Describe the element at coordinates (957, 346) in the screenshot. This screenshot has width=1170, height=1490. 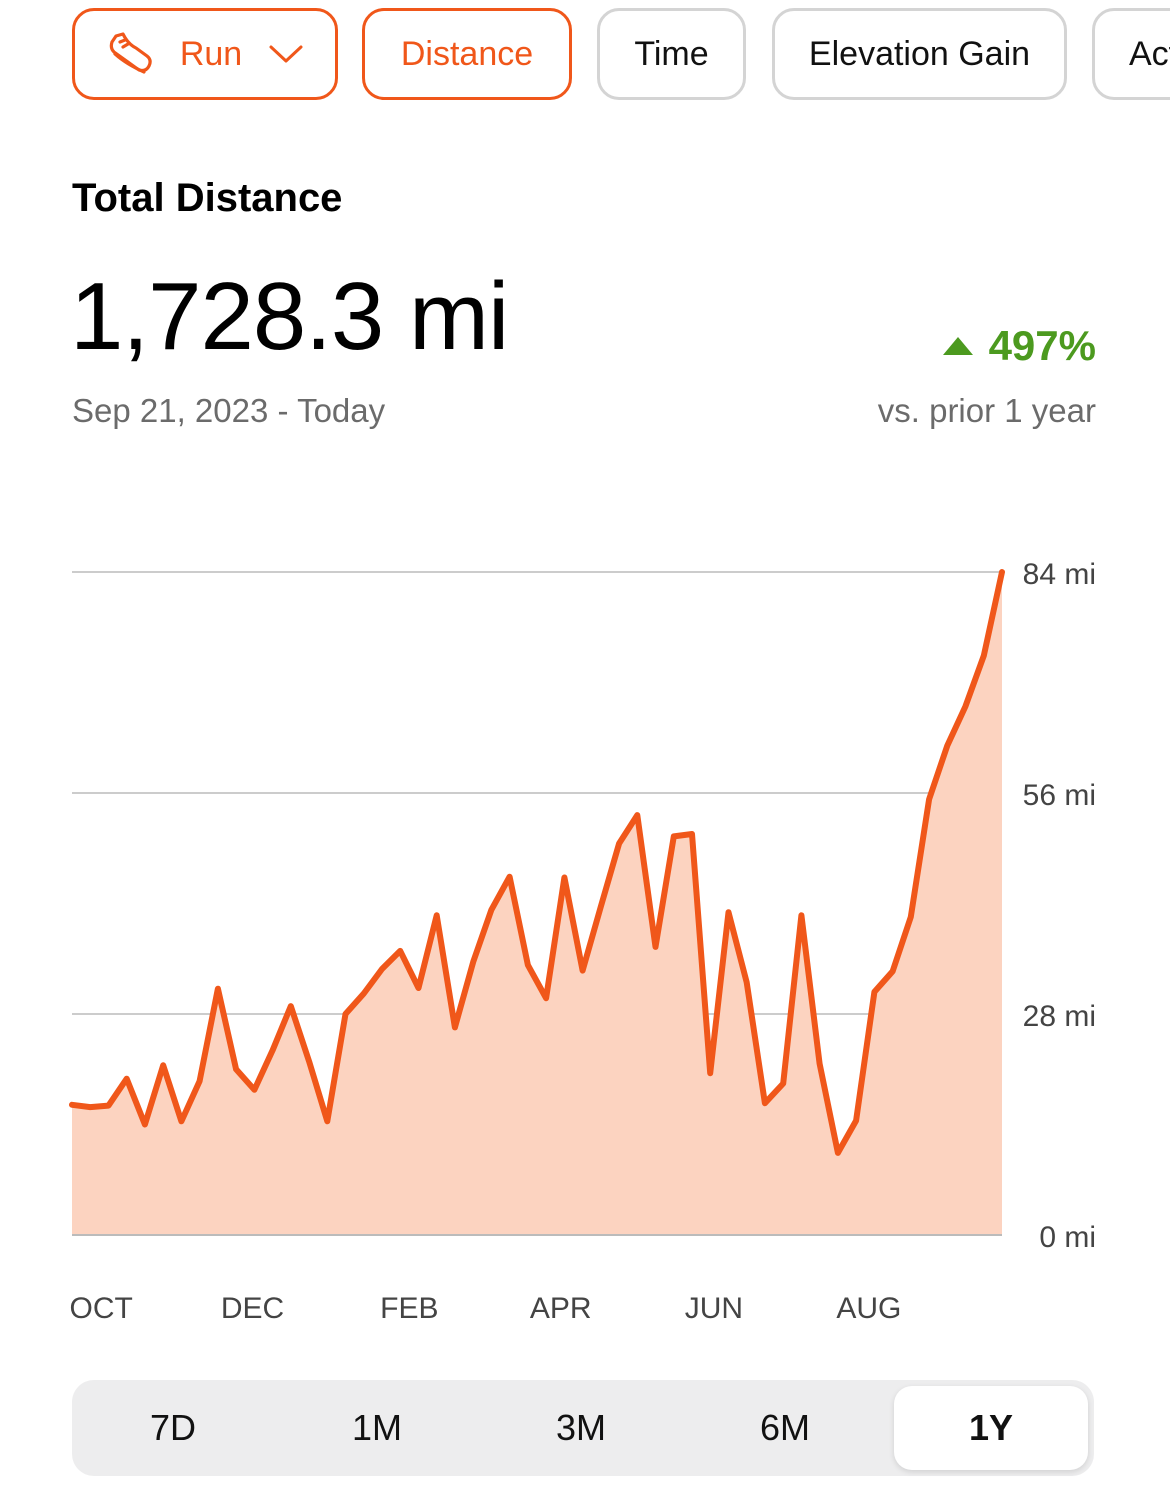
I see `up-arrow-icon` at that location.